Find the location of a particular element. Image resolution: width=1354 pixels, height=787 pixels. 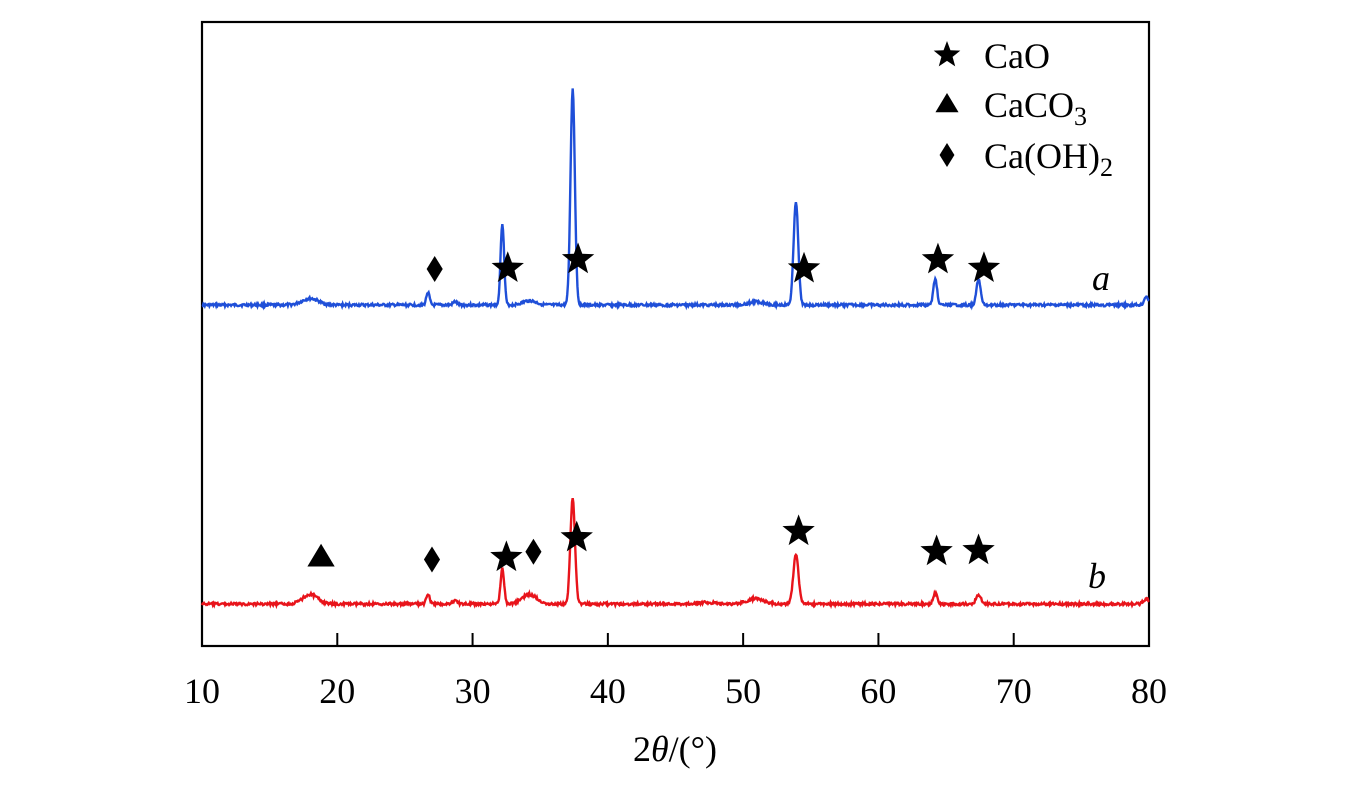

series-a-label: a is located at coordinates (1101, 278).